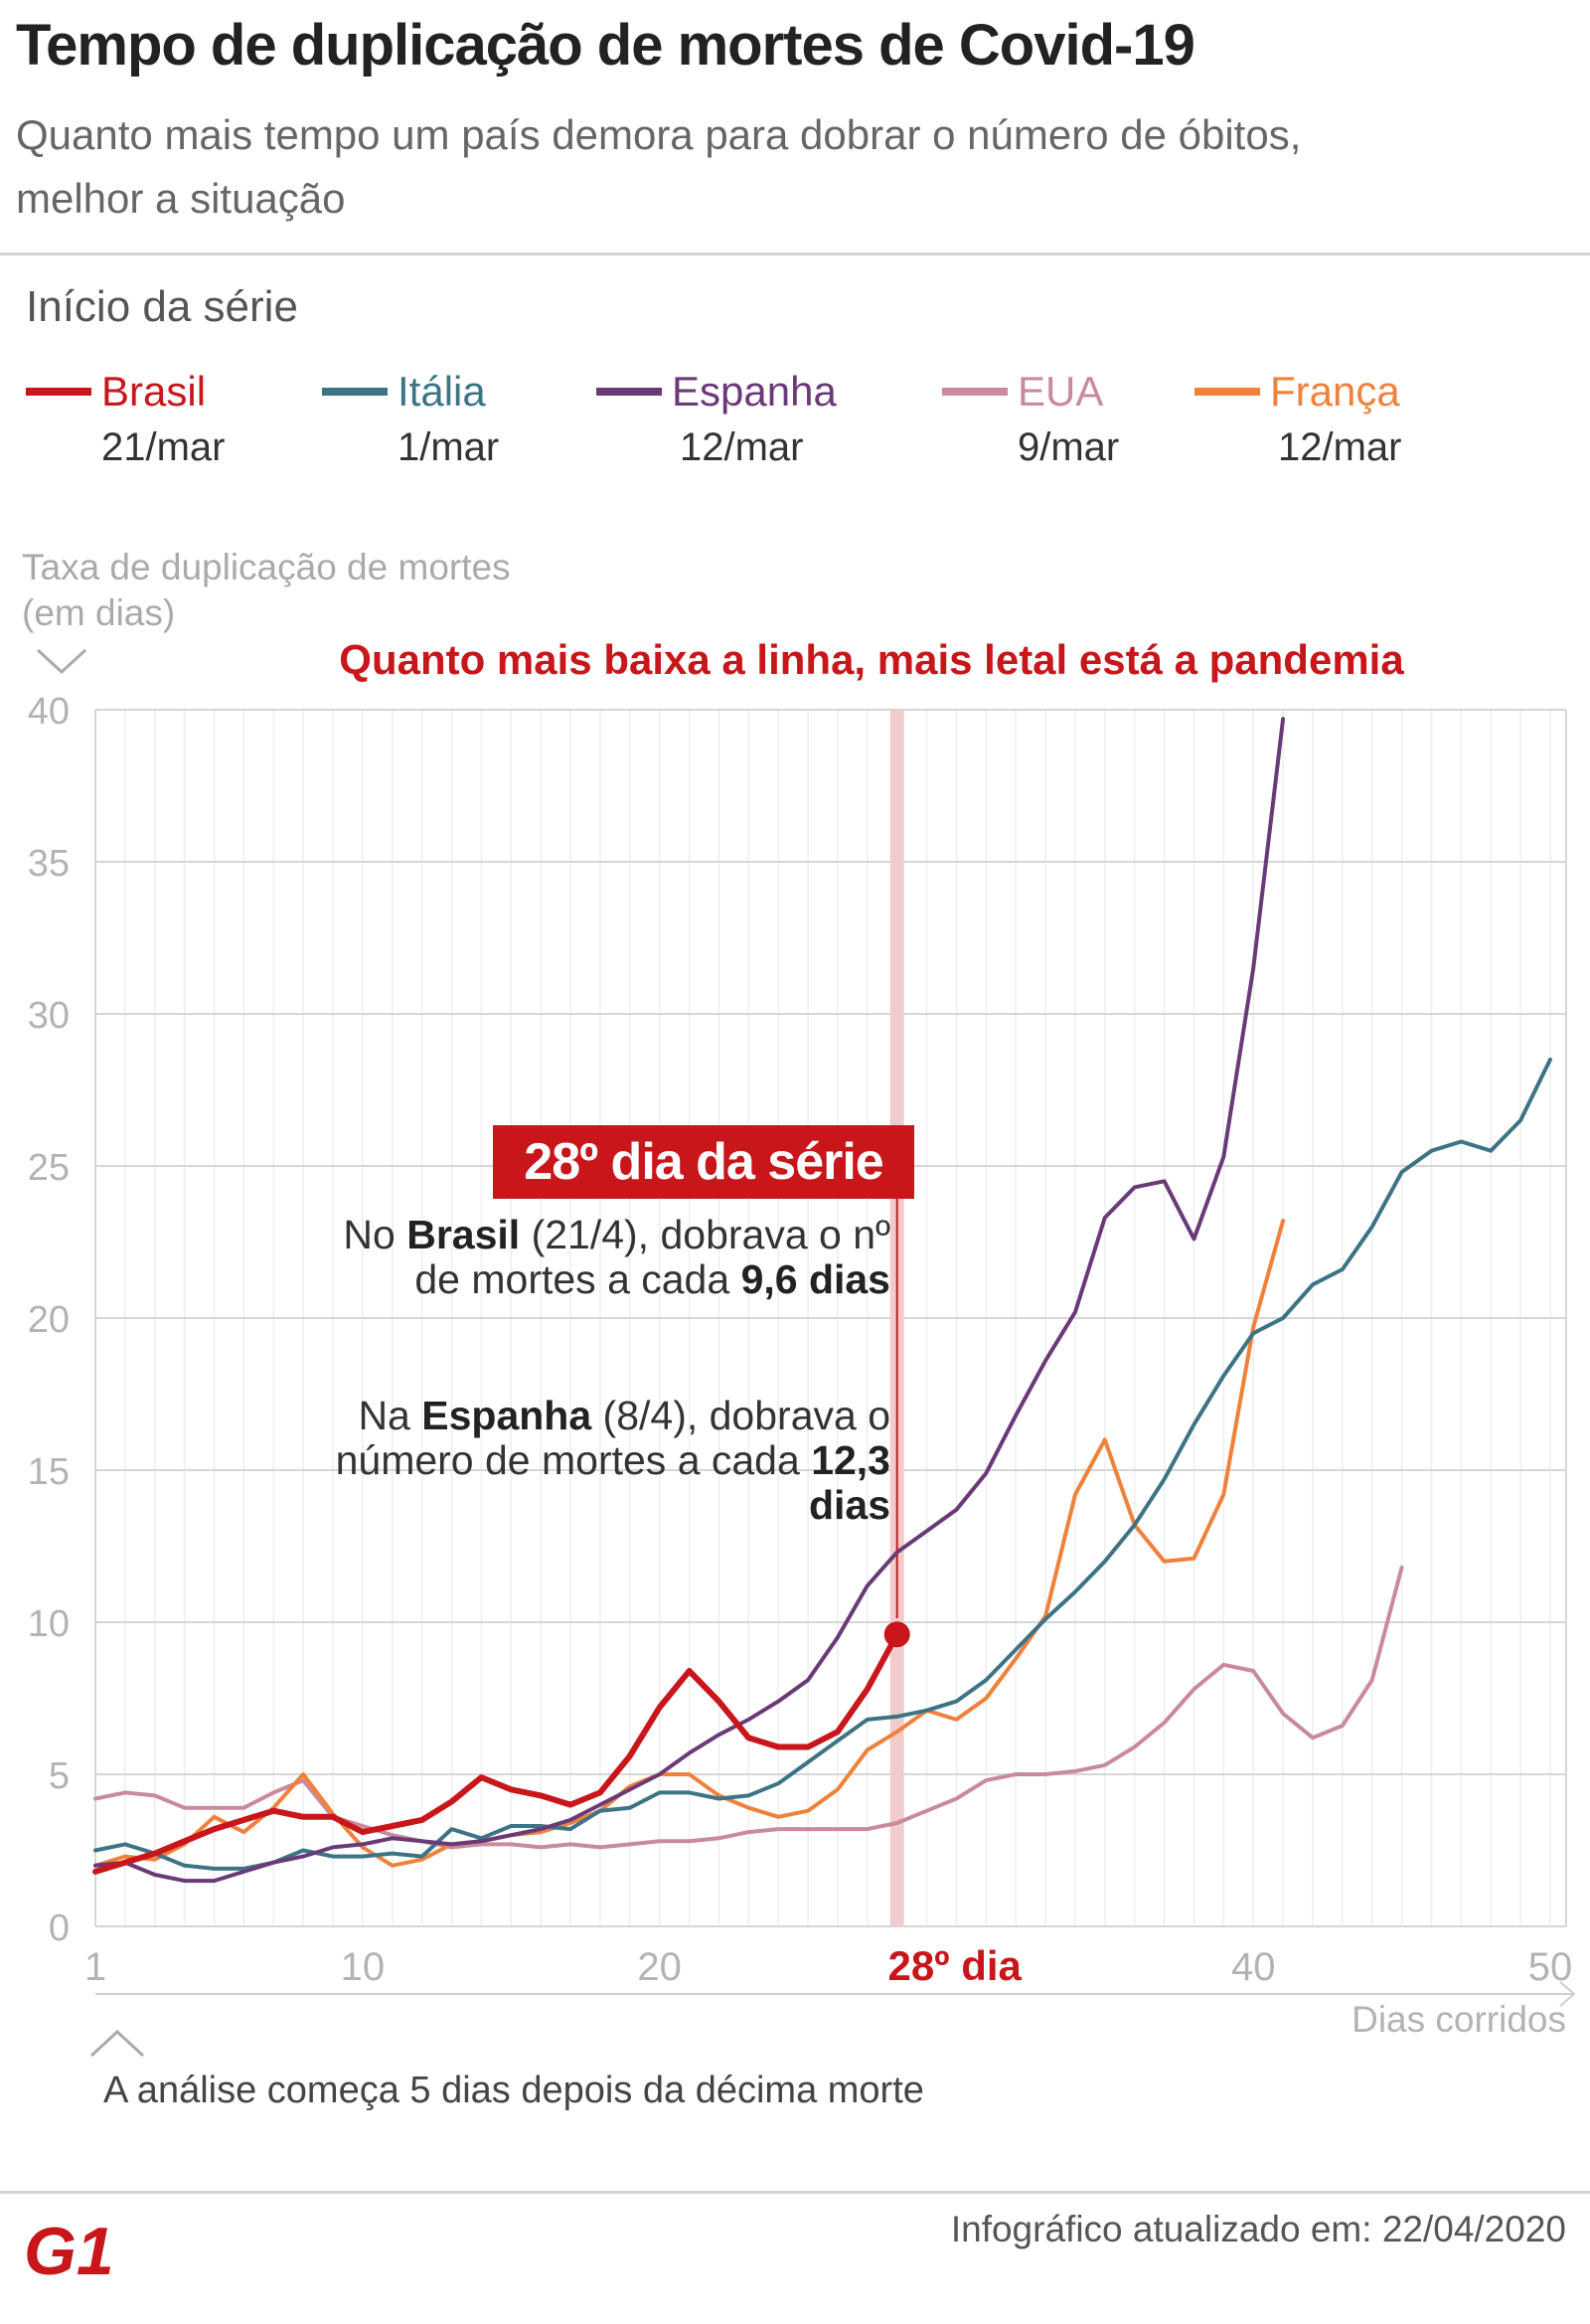  Describe the element at coordinates (163, 447) in the screenshot. I see `legend-date-brasil: 21/mar` at that location.